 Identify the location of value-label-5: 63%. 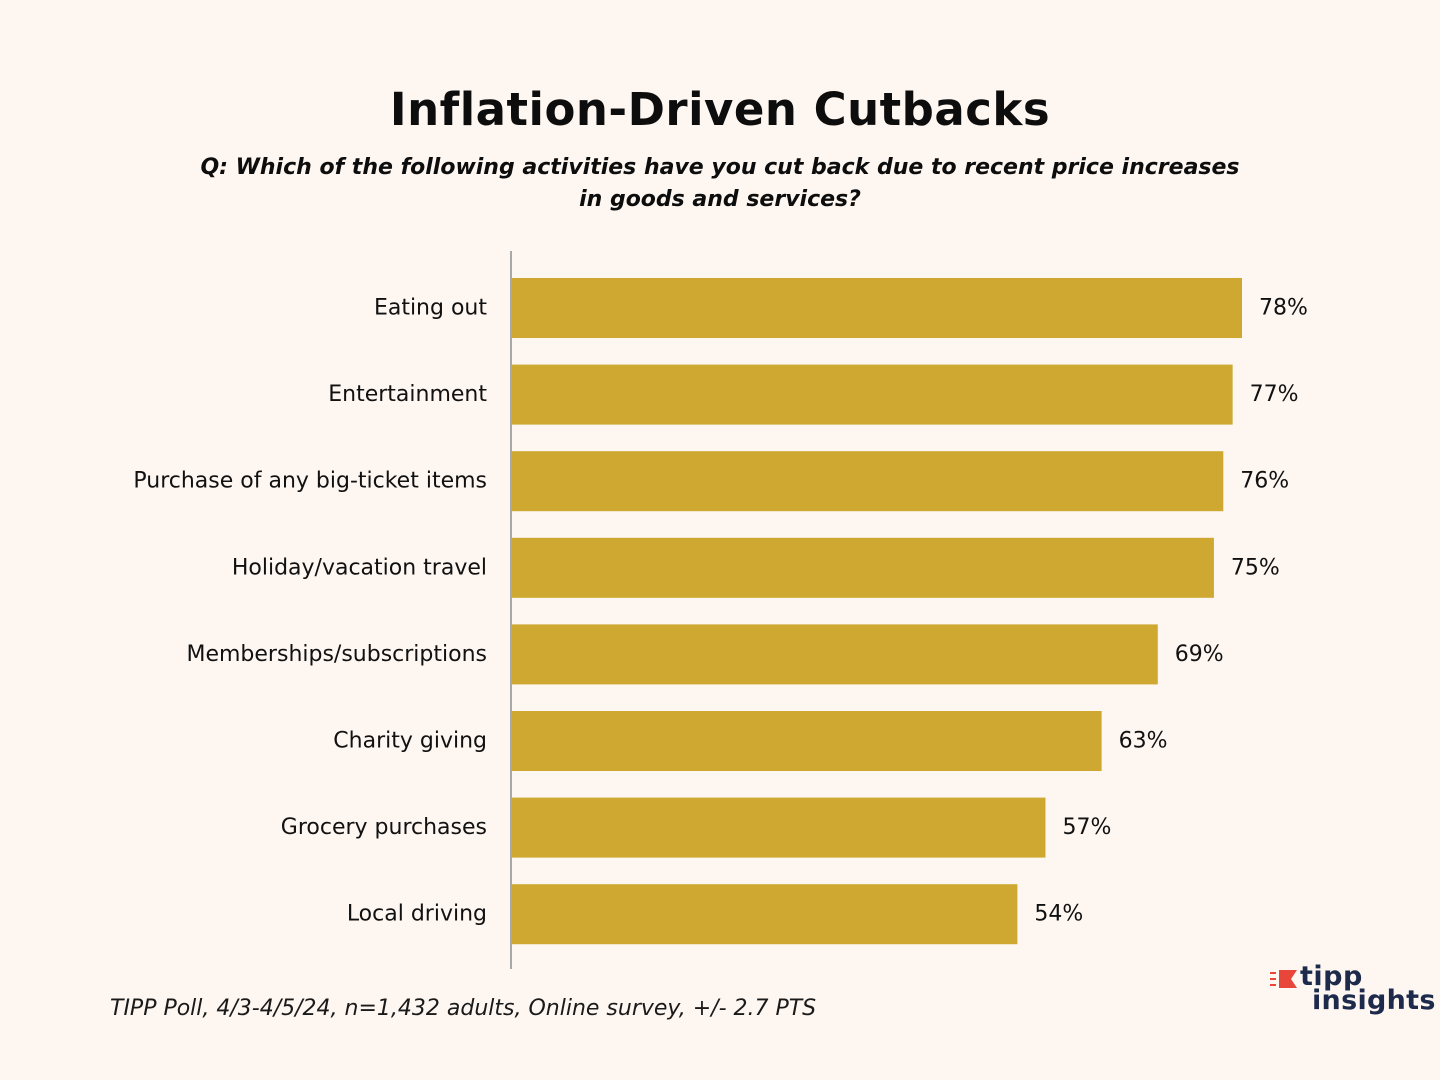
(1143, 741).